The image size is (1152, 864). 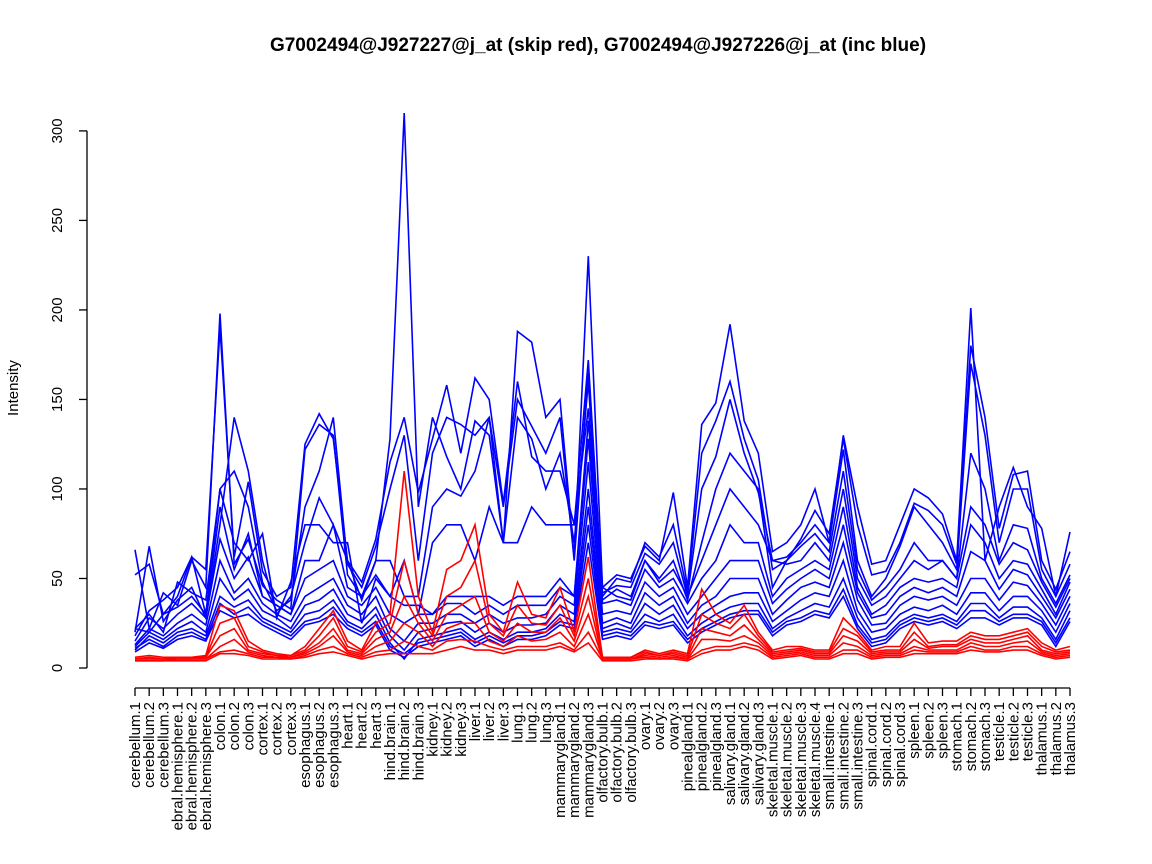 What do you see at coordinates (433, 729) in the screenshot?
I see `x-tick-label: kidney.1` at bounding box center [433, 729].